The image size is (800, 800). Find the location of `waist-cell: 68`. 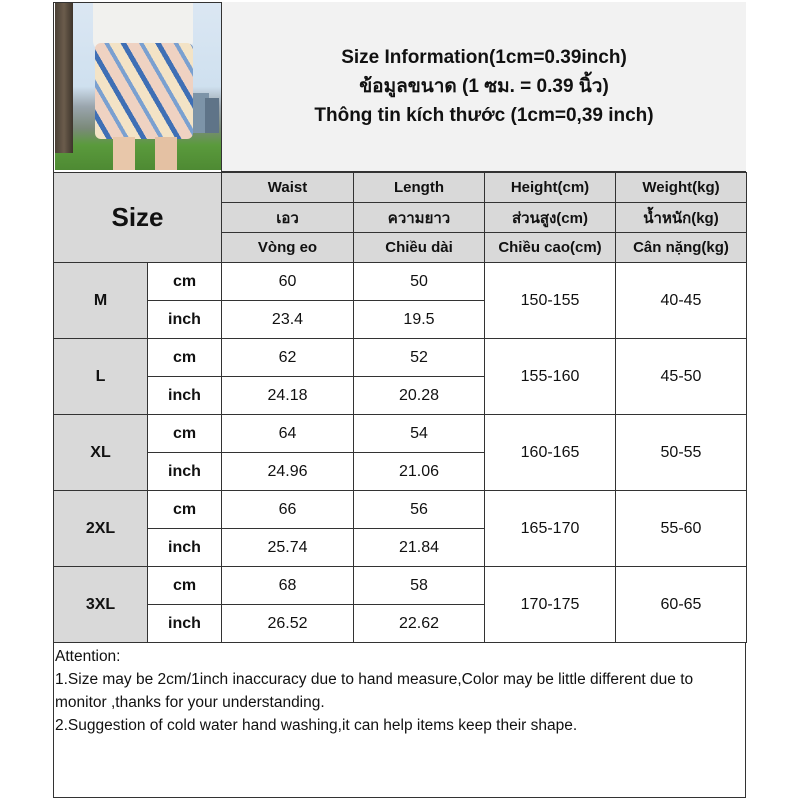

waist-cell: 68 is located at coordinates (287, 585).